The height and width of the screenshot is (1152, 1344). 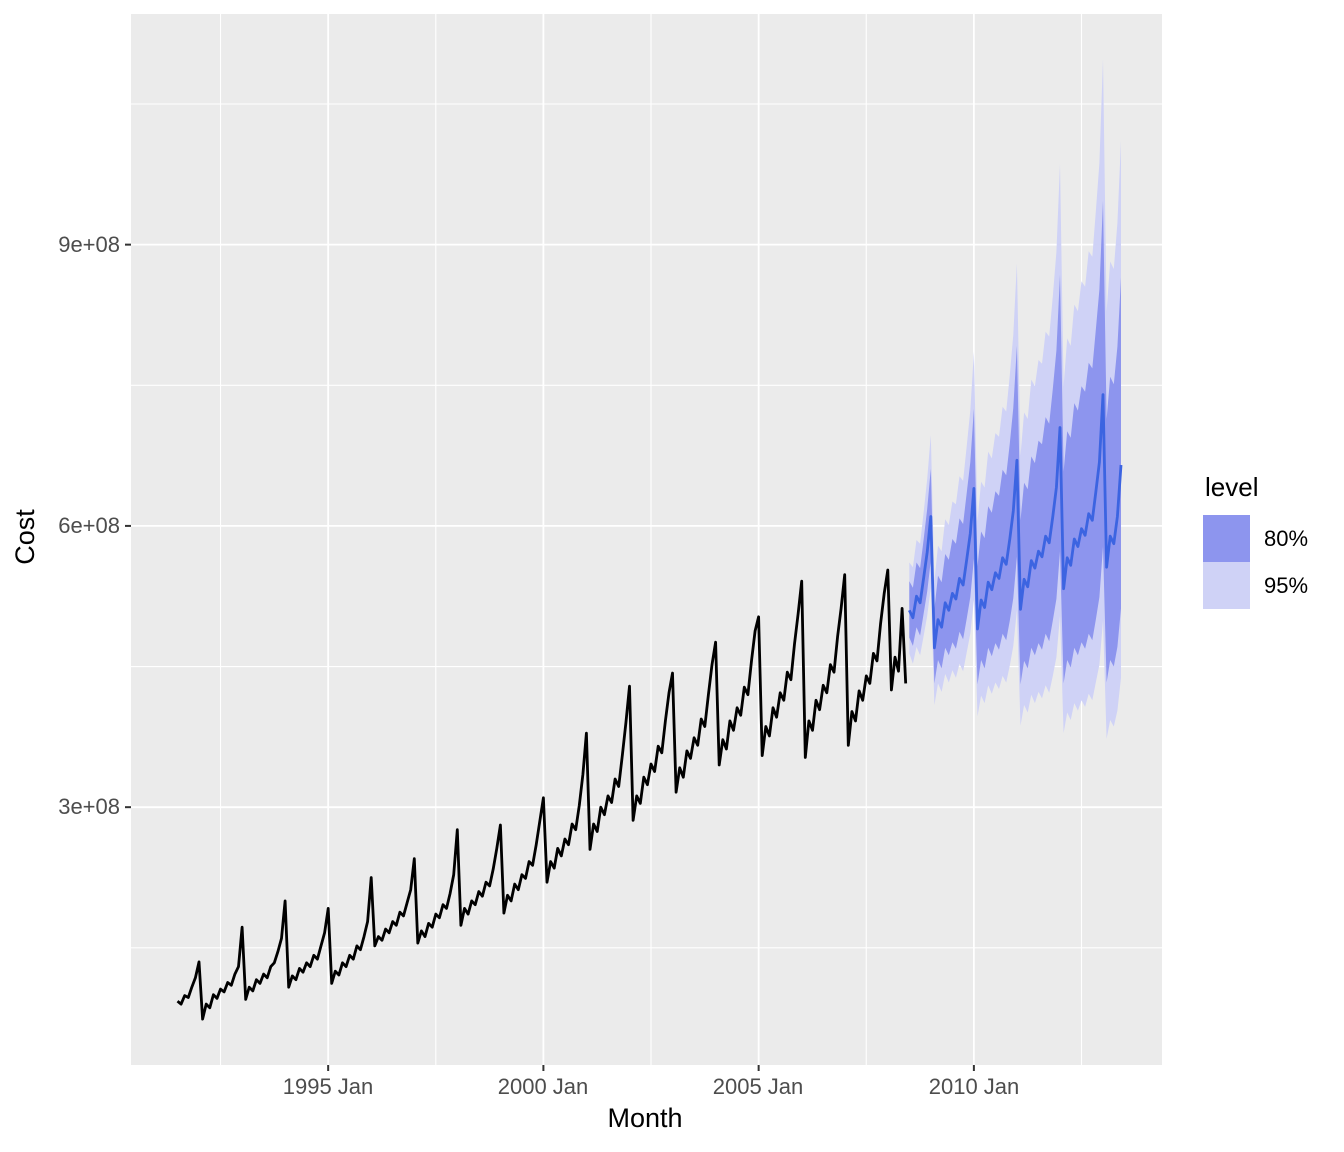 What do you see at coordinates (89, 244) in the screenshot?
I see `y-tick-label-9e08: 9e+08` at bounding box center [89, 244].